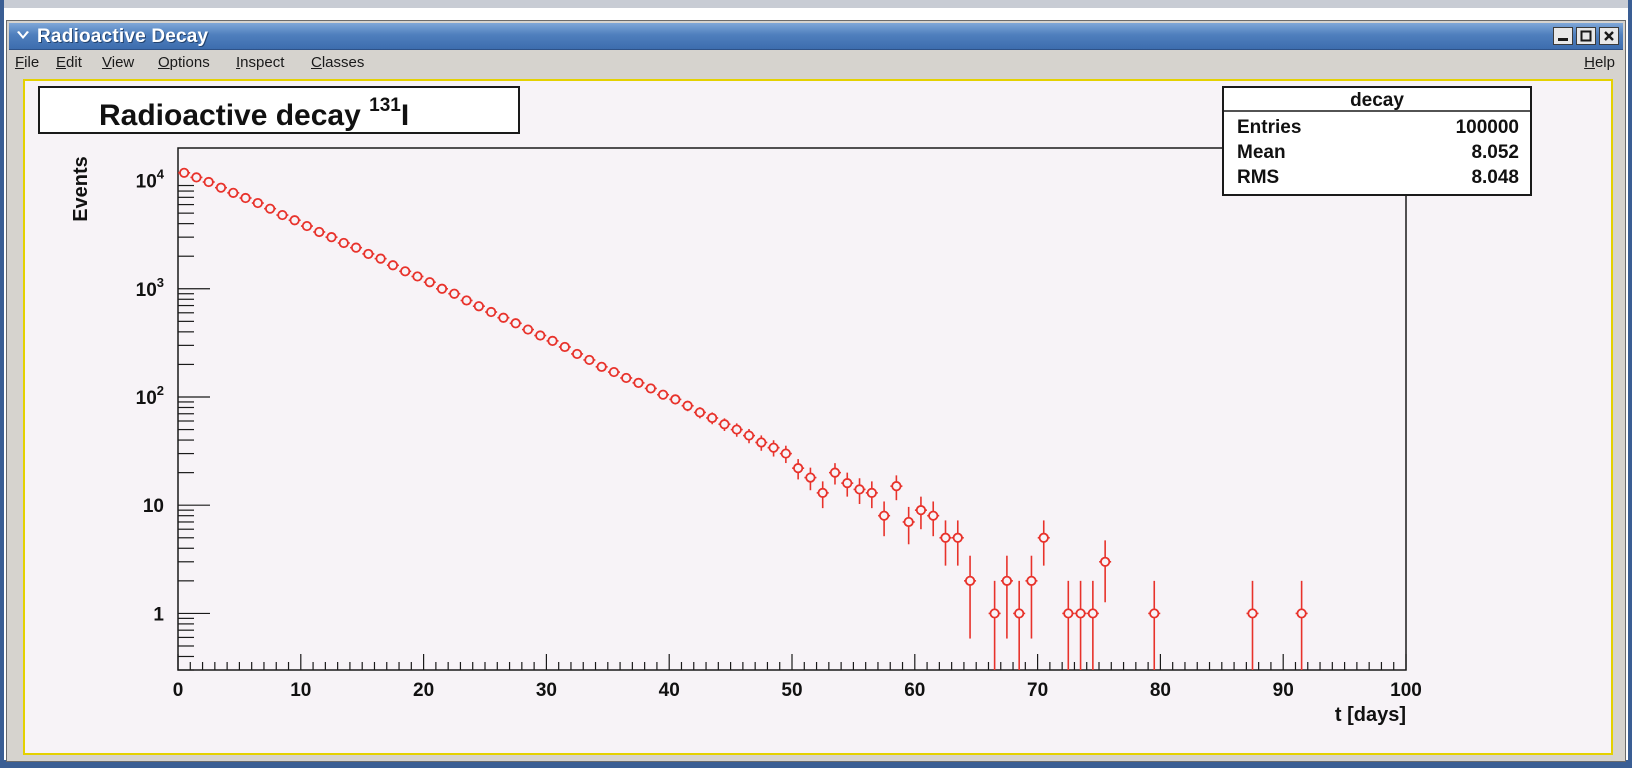  I want to click on x-tick-label: 80, so click(1160, 690).